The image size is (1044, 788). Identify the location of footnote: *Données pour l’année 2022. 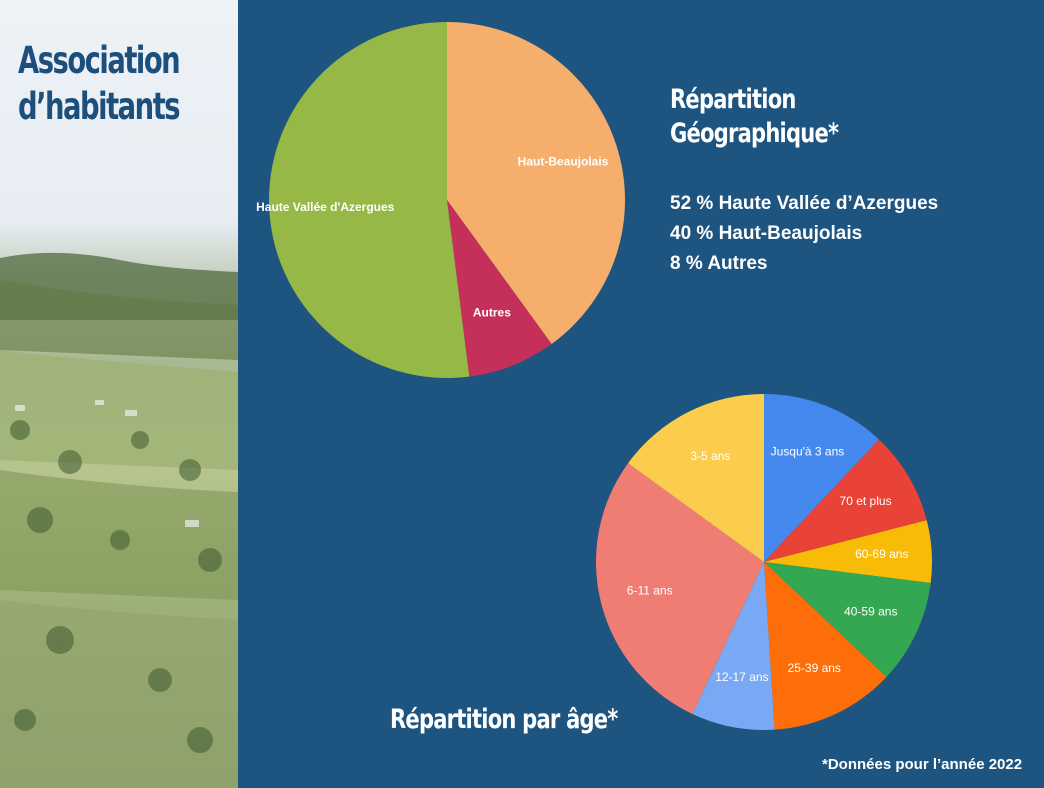
(922, 764).